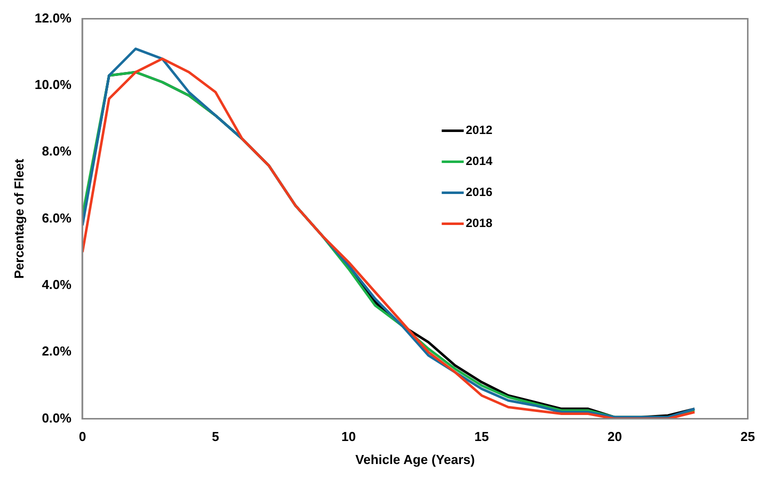 The image size is (766, 480). Describe the element at coordinates (57, 218) in the screenshot. I see `y-tick-label: 6.0%` at that location.